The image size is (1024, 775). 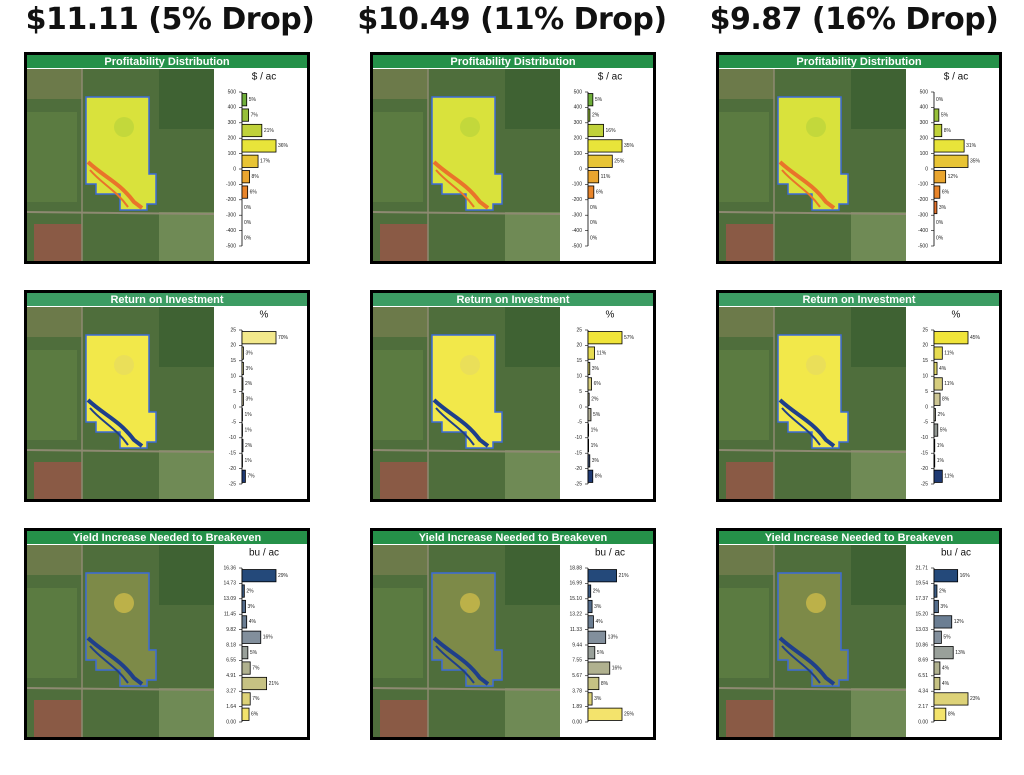 What do you see at coordinates (925, 346) in the screenshot?
I see `y-tick-label: 20` at bounding box center [925, 346].